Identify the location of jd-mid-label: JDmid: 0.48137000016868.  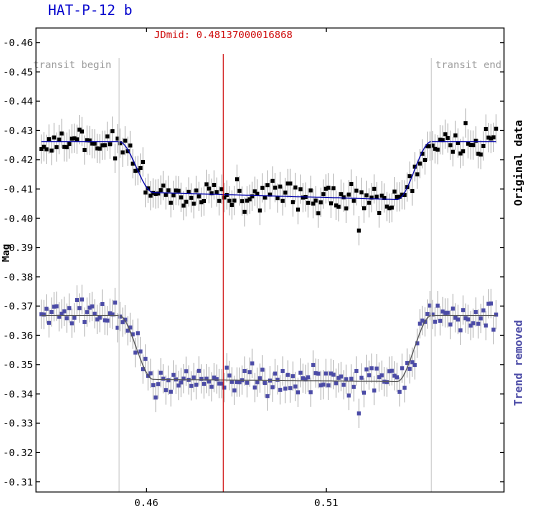
(223, 35).